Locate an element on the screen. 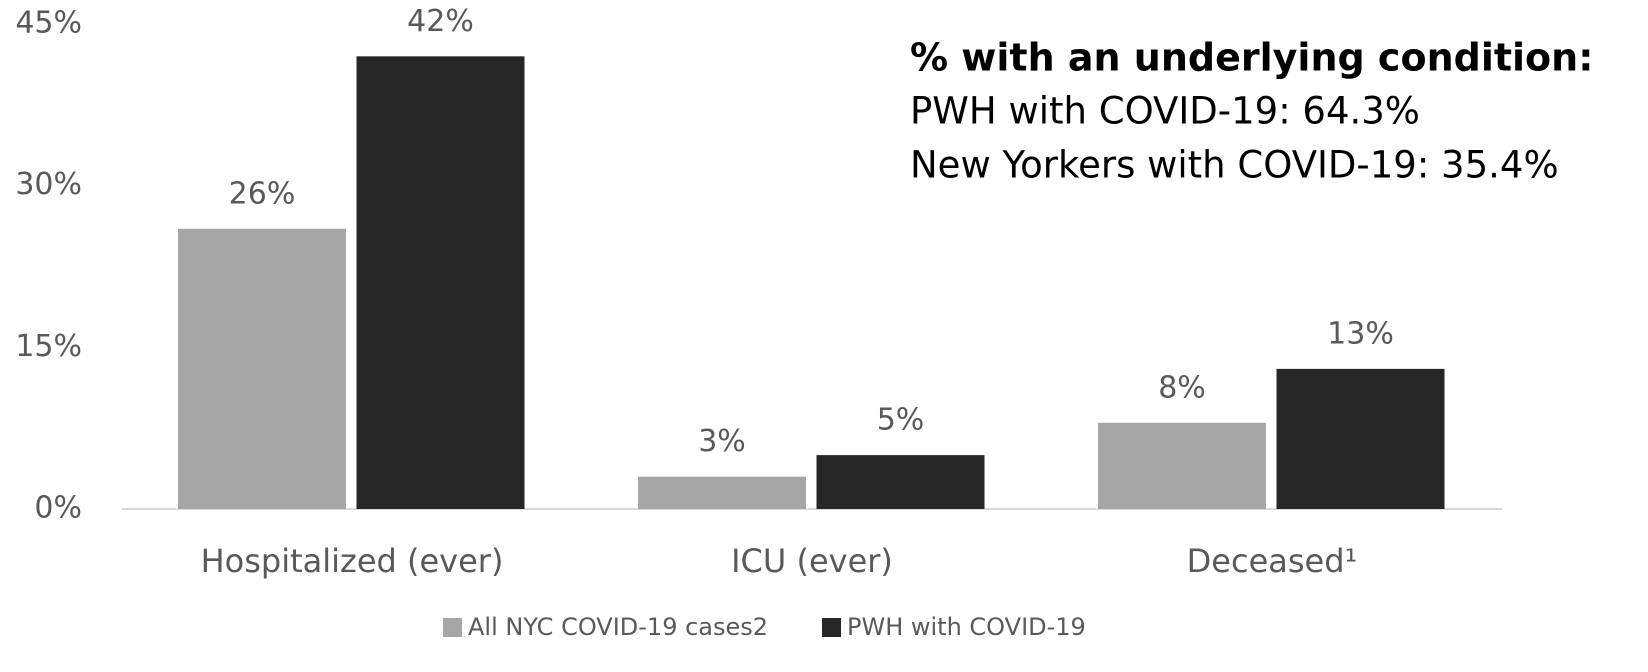 This screenshot has width=1648, height=672. value-label: 3% is located at coordinates (722, 441).